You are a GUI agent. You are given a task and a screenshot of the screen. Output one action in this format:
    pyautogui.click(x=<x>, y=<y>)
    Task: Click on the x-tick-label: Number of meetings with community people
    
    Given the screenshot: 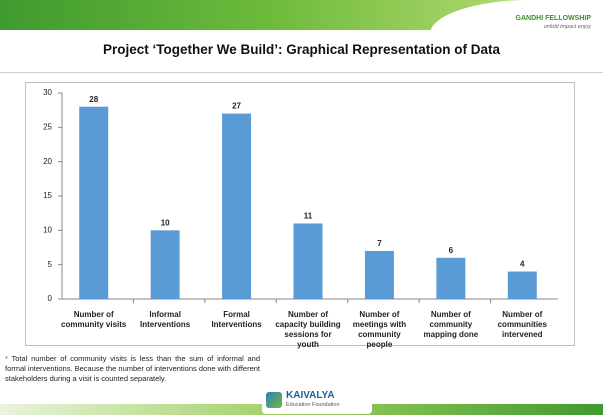 What is the action you would take?
    pyautogui.click(x=379, y=329)
    